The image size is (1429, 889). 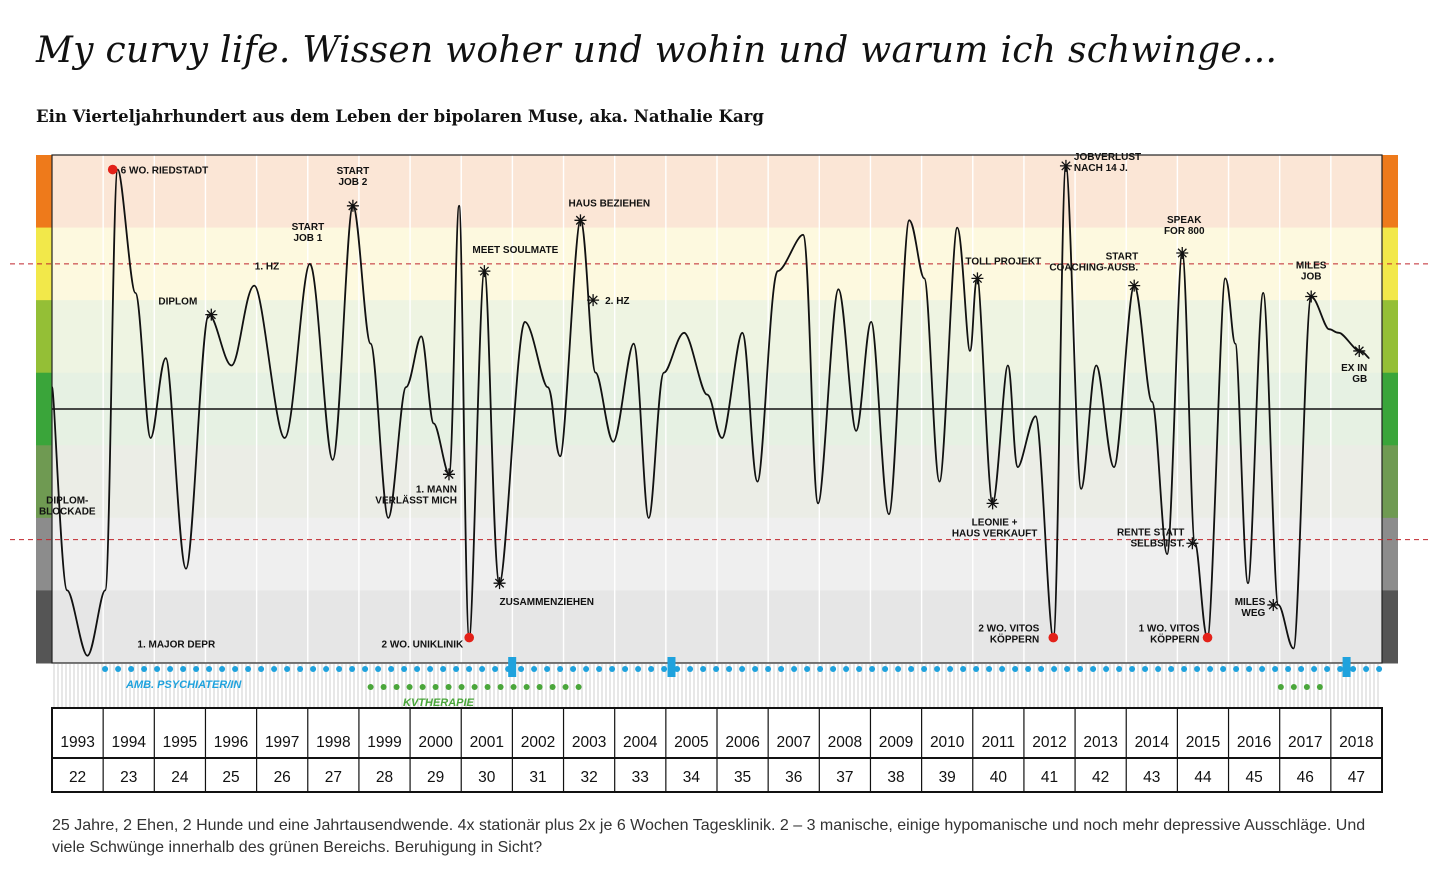 I want to click on age-tick-label: 36, so click(x=793, y=777).